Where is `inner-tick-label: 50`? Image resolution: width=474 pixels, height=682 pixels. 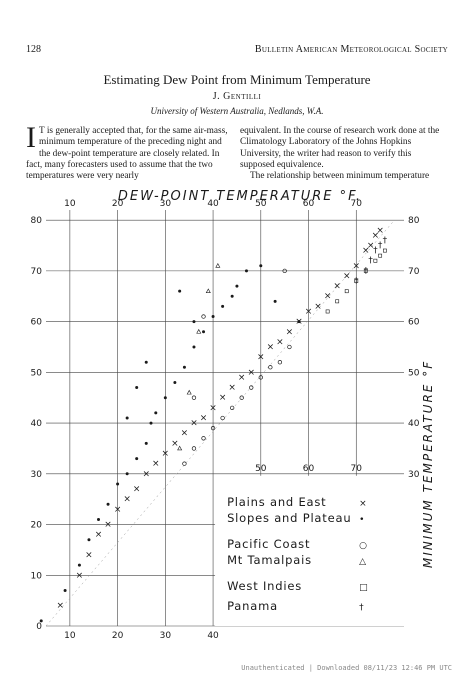 inner-tick-label: 50 is located at coordinates (261, 469).